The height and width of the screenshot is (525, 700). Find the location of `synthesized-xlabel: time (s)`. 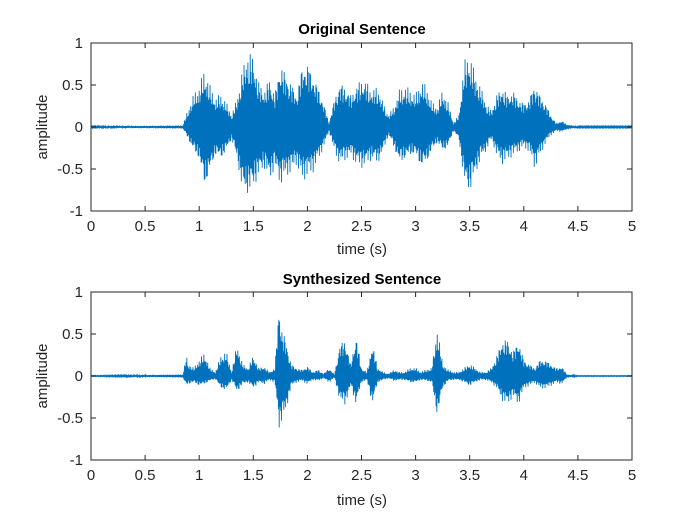

synthesized-xlabel: time (s) is located at coordinates (362, 500).